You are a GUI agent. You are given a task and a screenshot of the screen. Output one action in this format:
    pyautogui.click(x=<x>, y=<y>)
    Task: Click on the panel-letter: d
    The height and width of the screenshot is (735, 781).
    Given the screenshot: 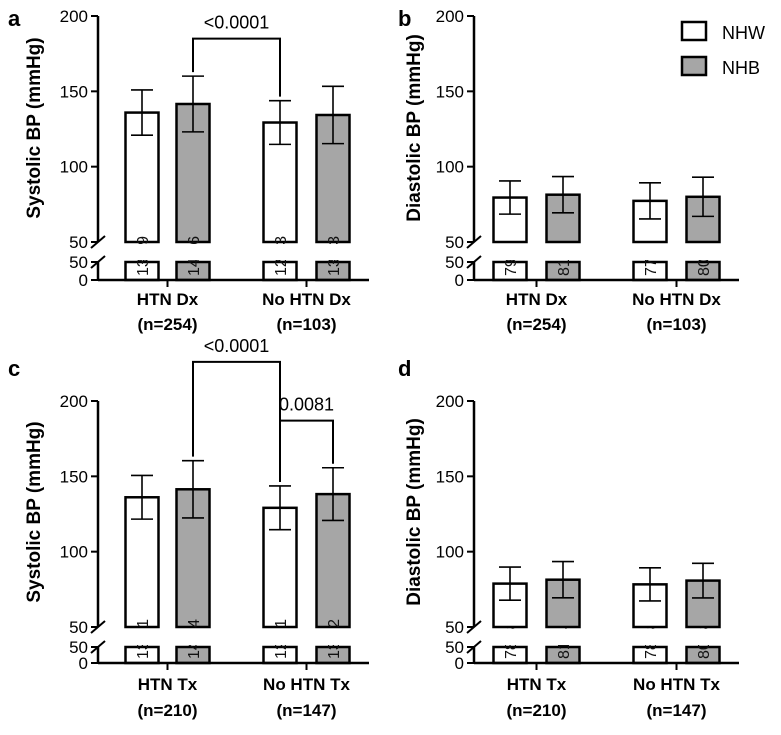 What is the action you would take?
    pyautogui.click(x=404, y=368)
    